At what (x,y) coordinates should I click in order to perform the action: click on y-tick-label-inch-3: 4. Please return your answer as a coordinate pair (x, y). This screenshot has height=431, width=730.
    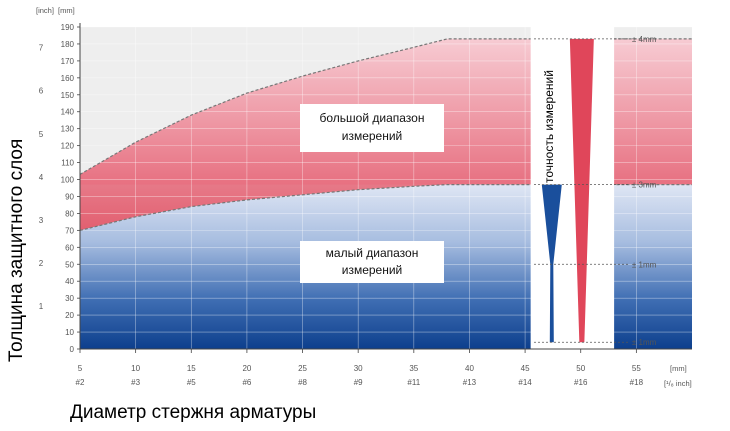
    Looking at the image, I should click on (41, 177).